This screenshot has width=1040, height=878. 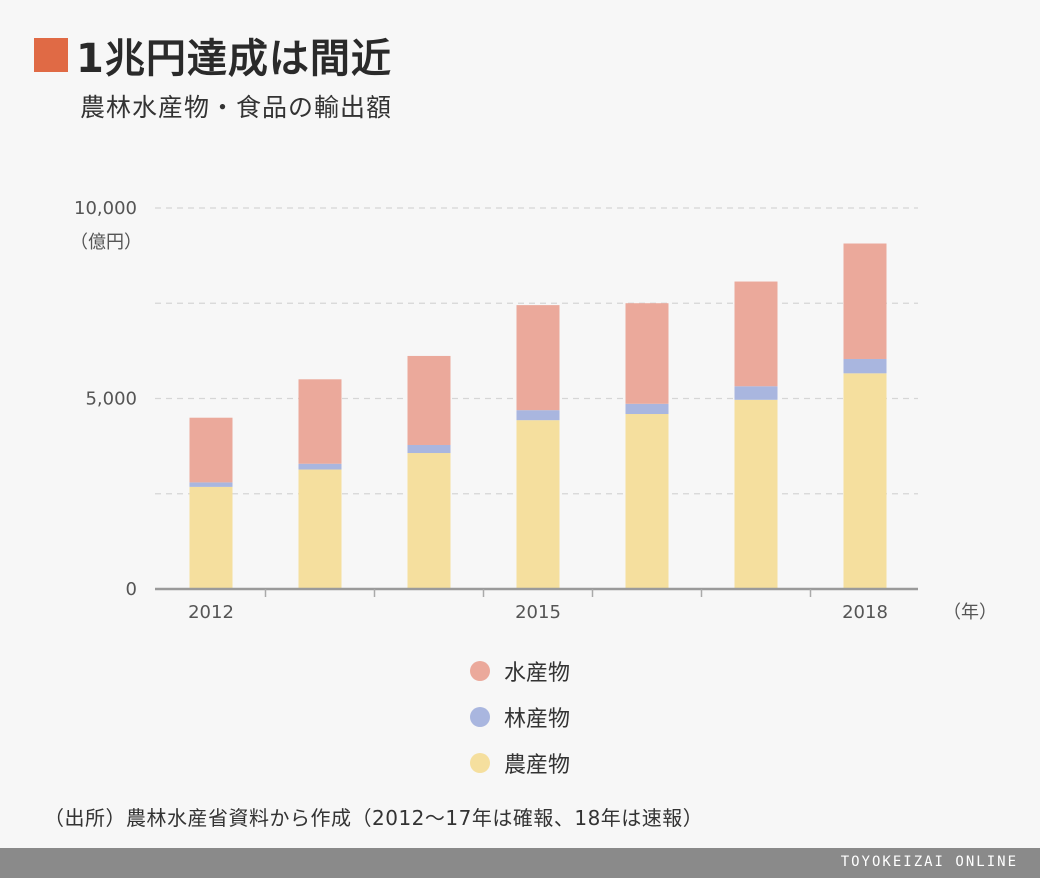 I want to click on title-block: 1兆円達成は間近, so click(x=213, y=55).